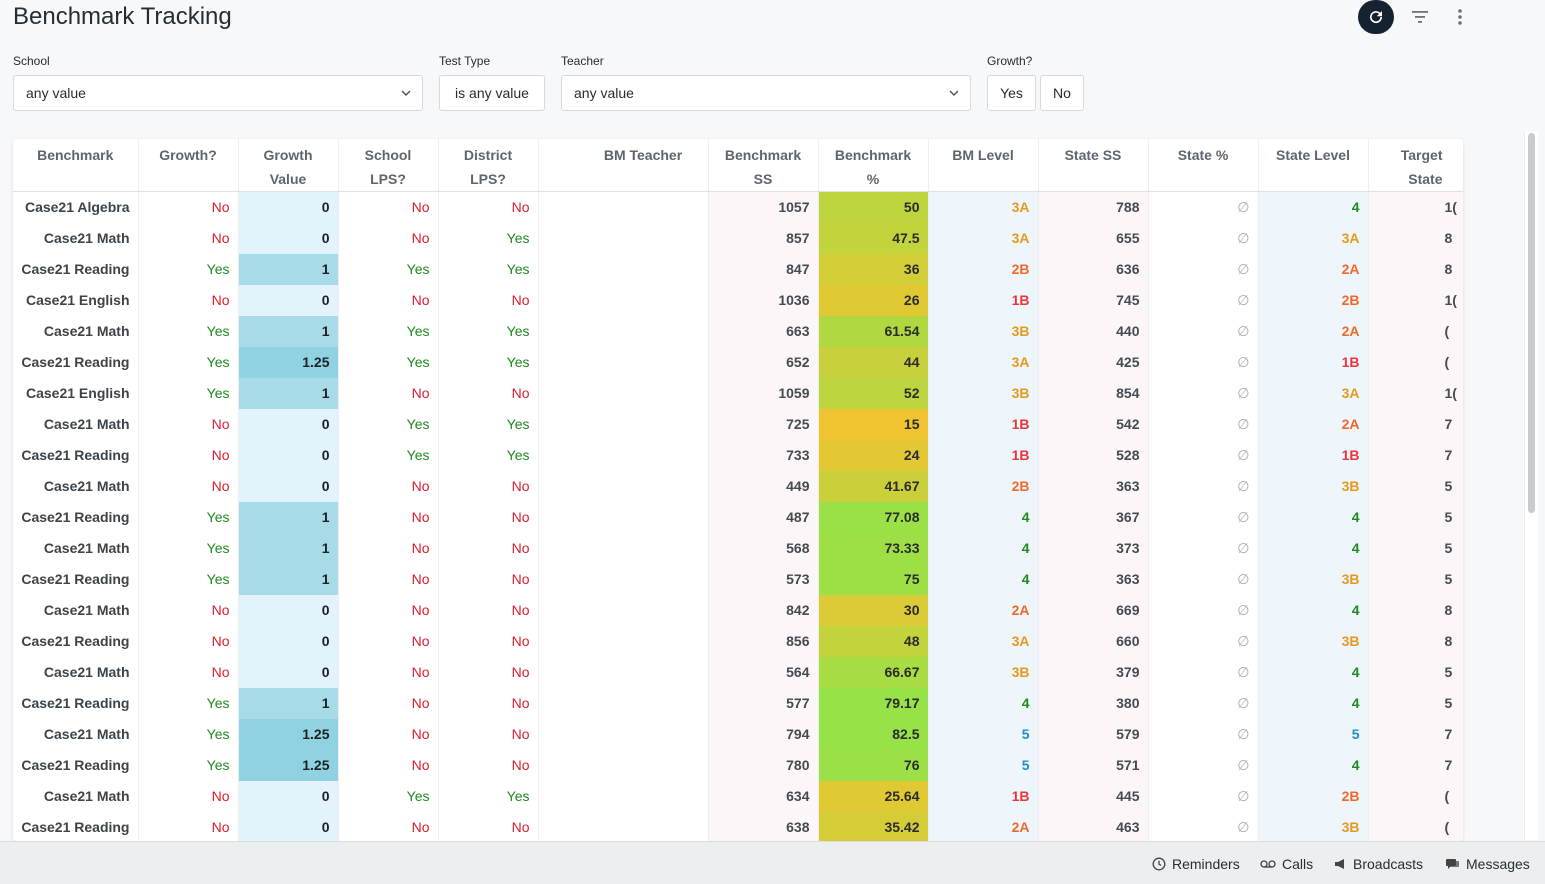 The width and height of the screenshot is (1545, 884). I want to click on table-row: Case21 English Yes 1 No No 1059 52 3B 854 ∅ 3A 1(, so click(738, 393).